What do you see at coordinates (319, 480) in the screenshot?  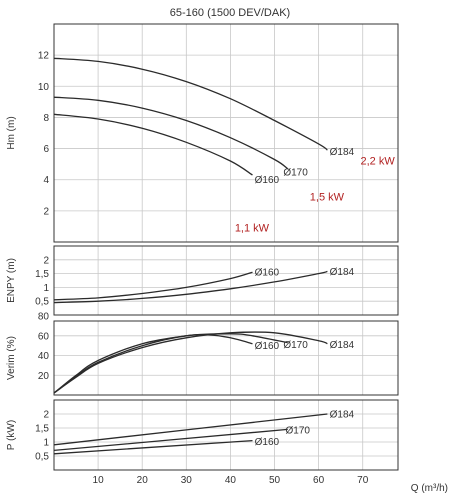 I see `x-tick-label: 60` at bounding box center [319, 480].